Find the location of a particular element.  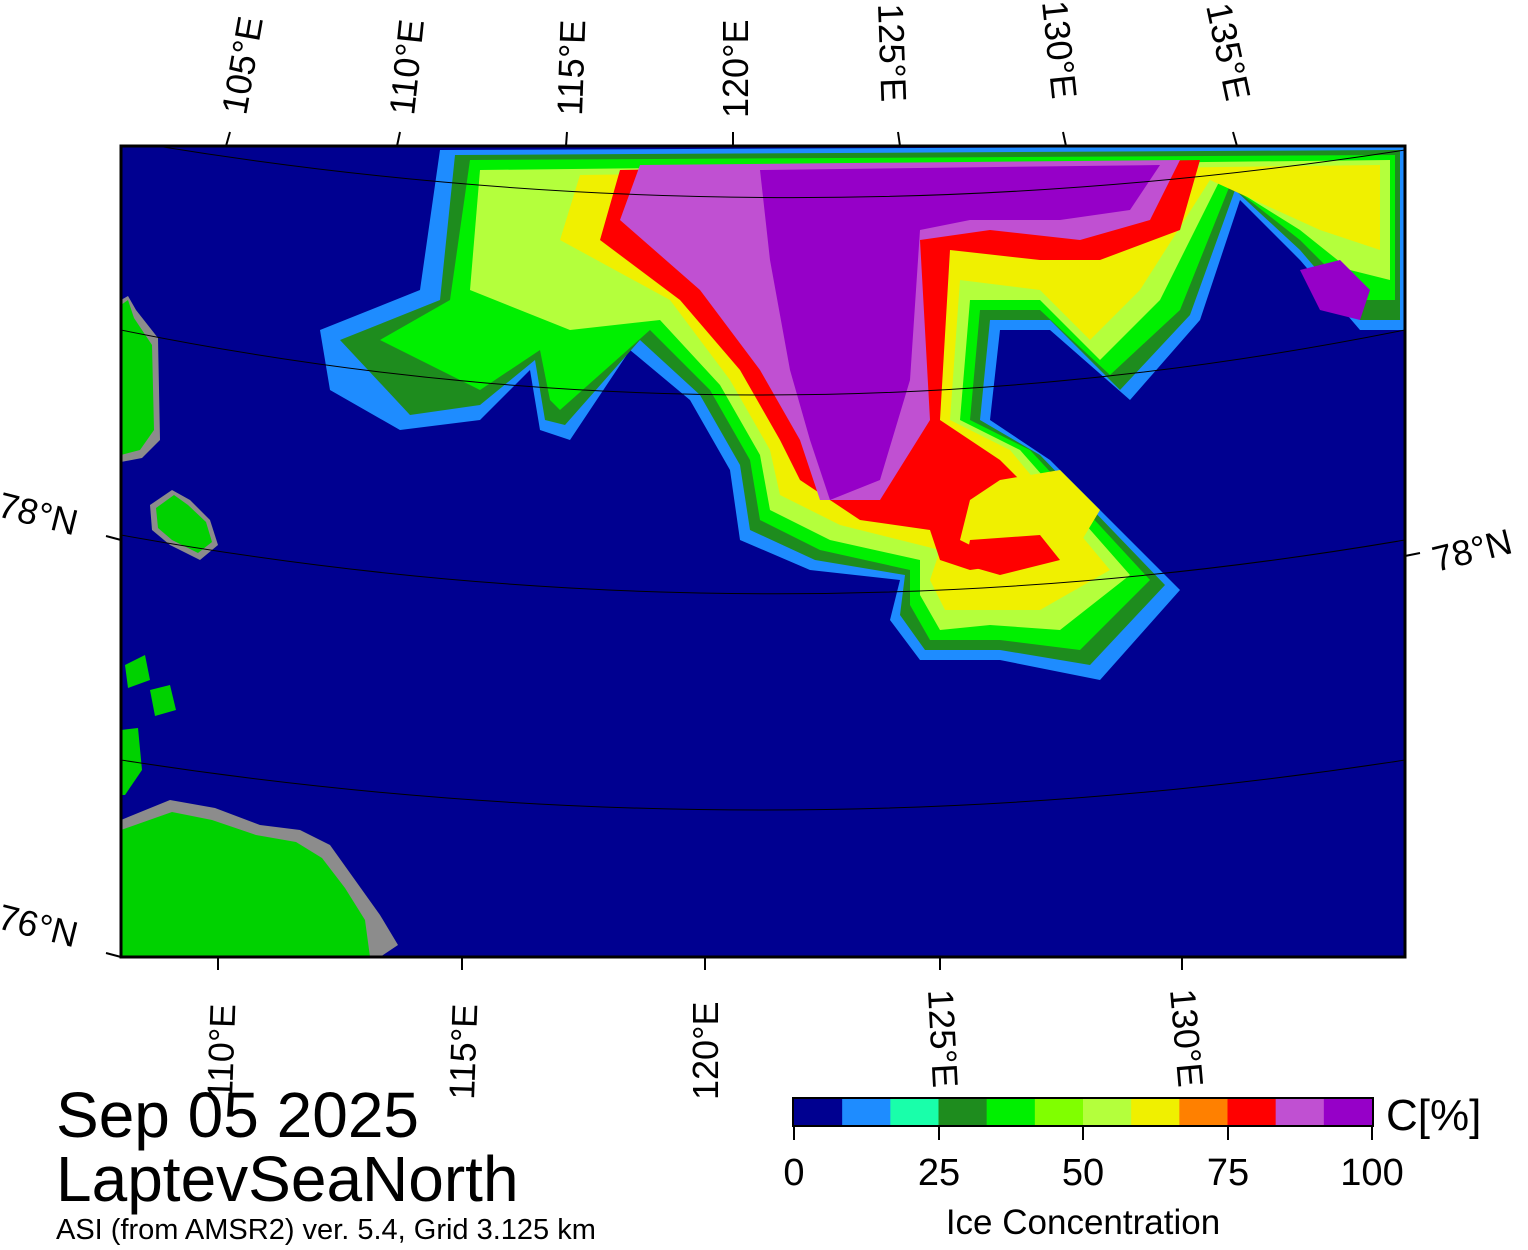

top-lon-label: 130°E is located at coordinates (1059, 50).